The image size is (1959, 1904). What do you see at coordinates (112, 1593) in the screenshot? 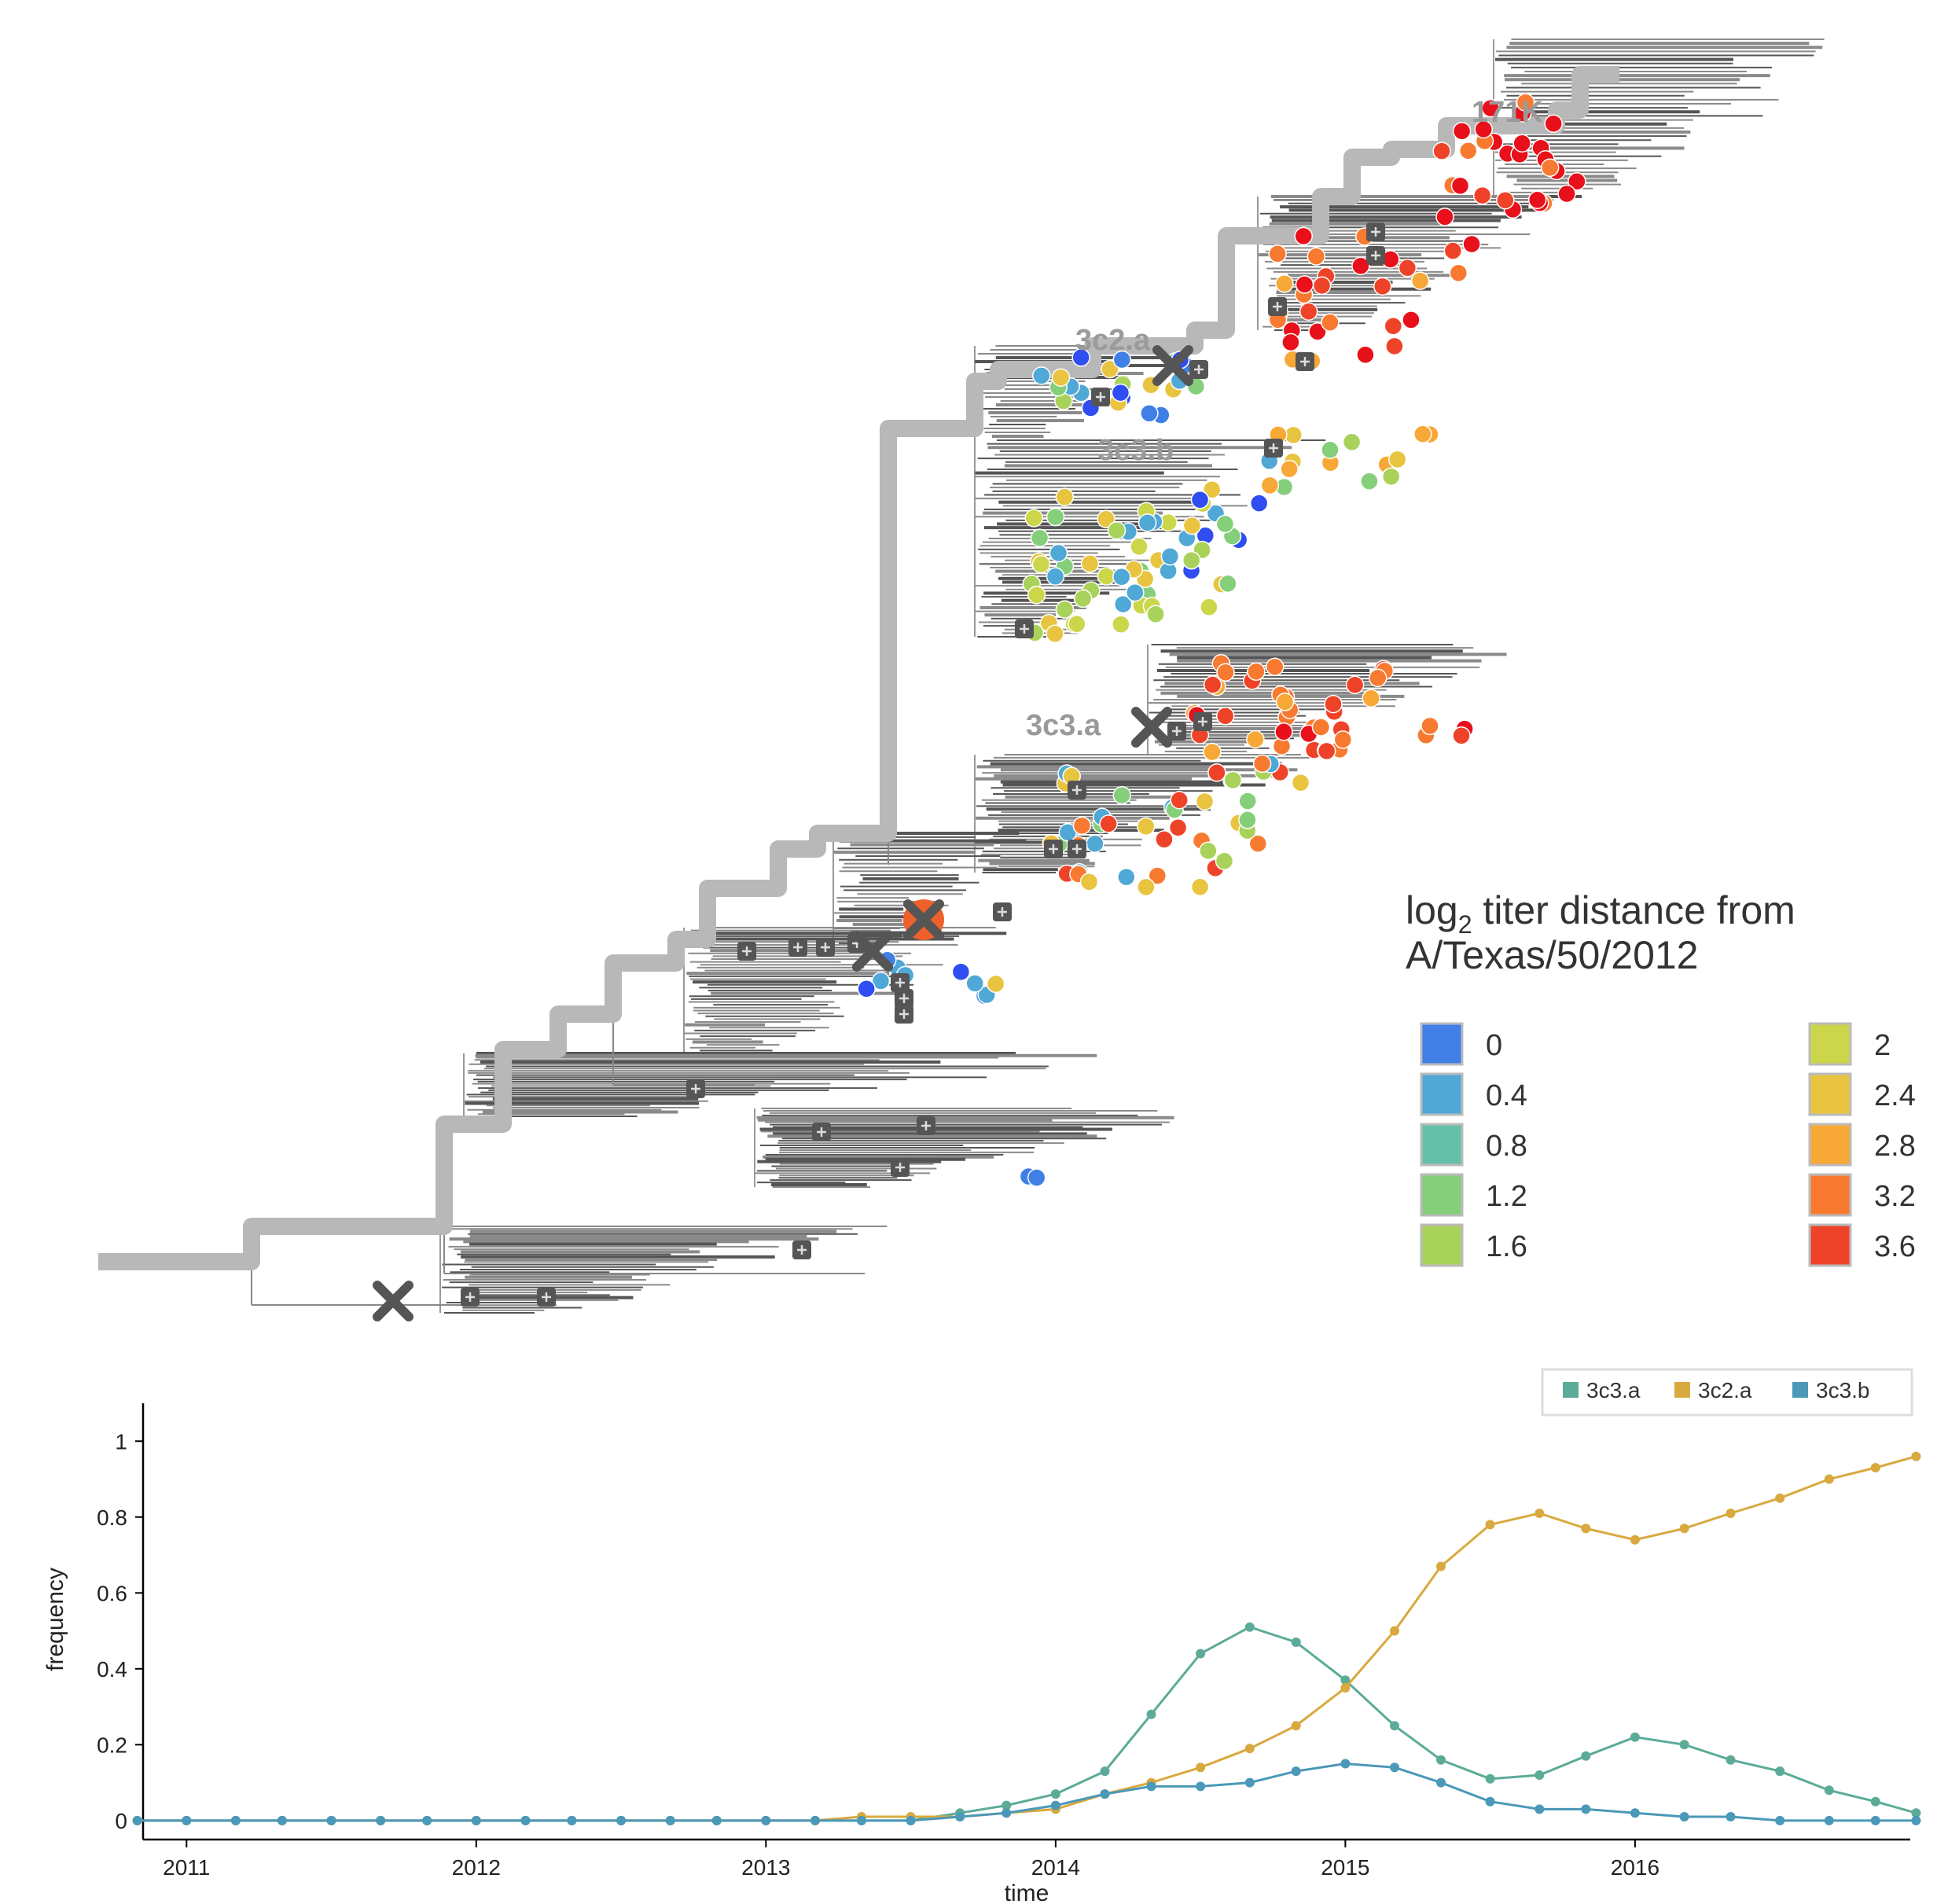
I see `y-tick-label: 0.6` at bounding box center [112, 1593].